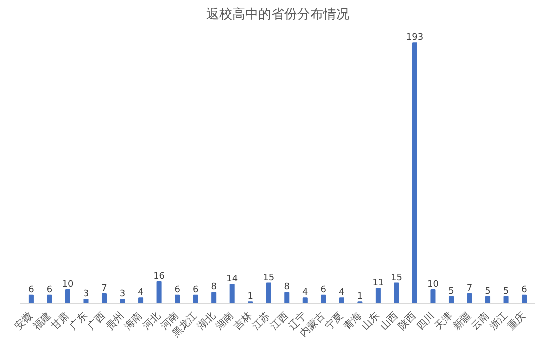  Describe the element at coordinates (160, 277) in the screenshot. I see `data-label: 16` at that location.